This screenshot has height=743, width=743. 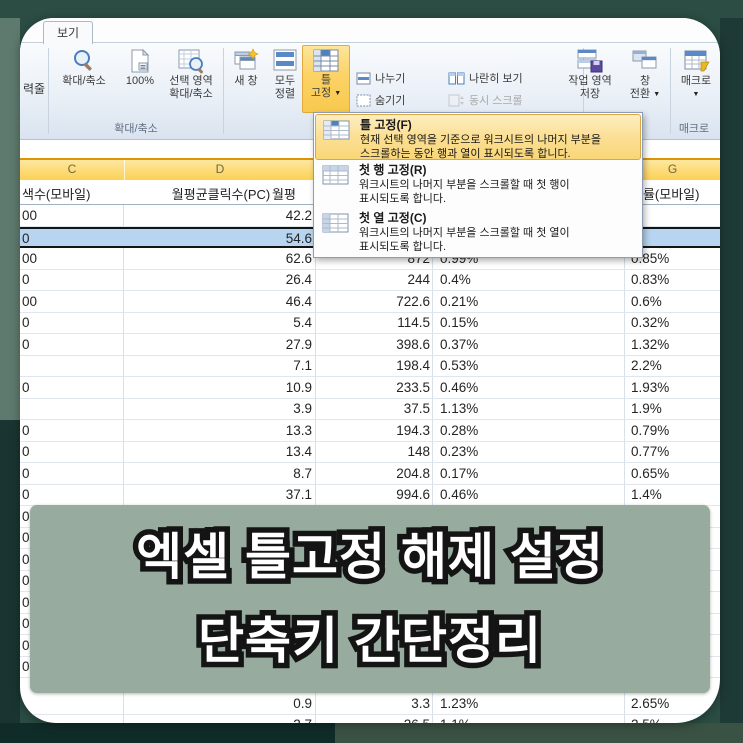 I want to click on cell-g: 2.2%, so click(x=646, y=365).